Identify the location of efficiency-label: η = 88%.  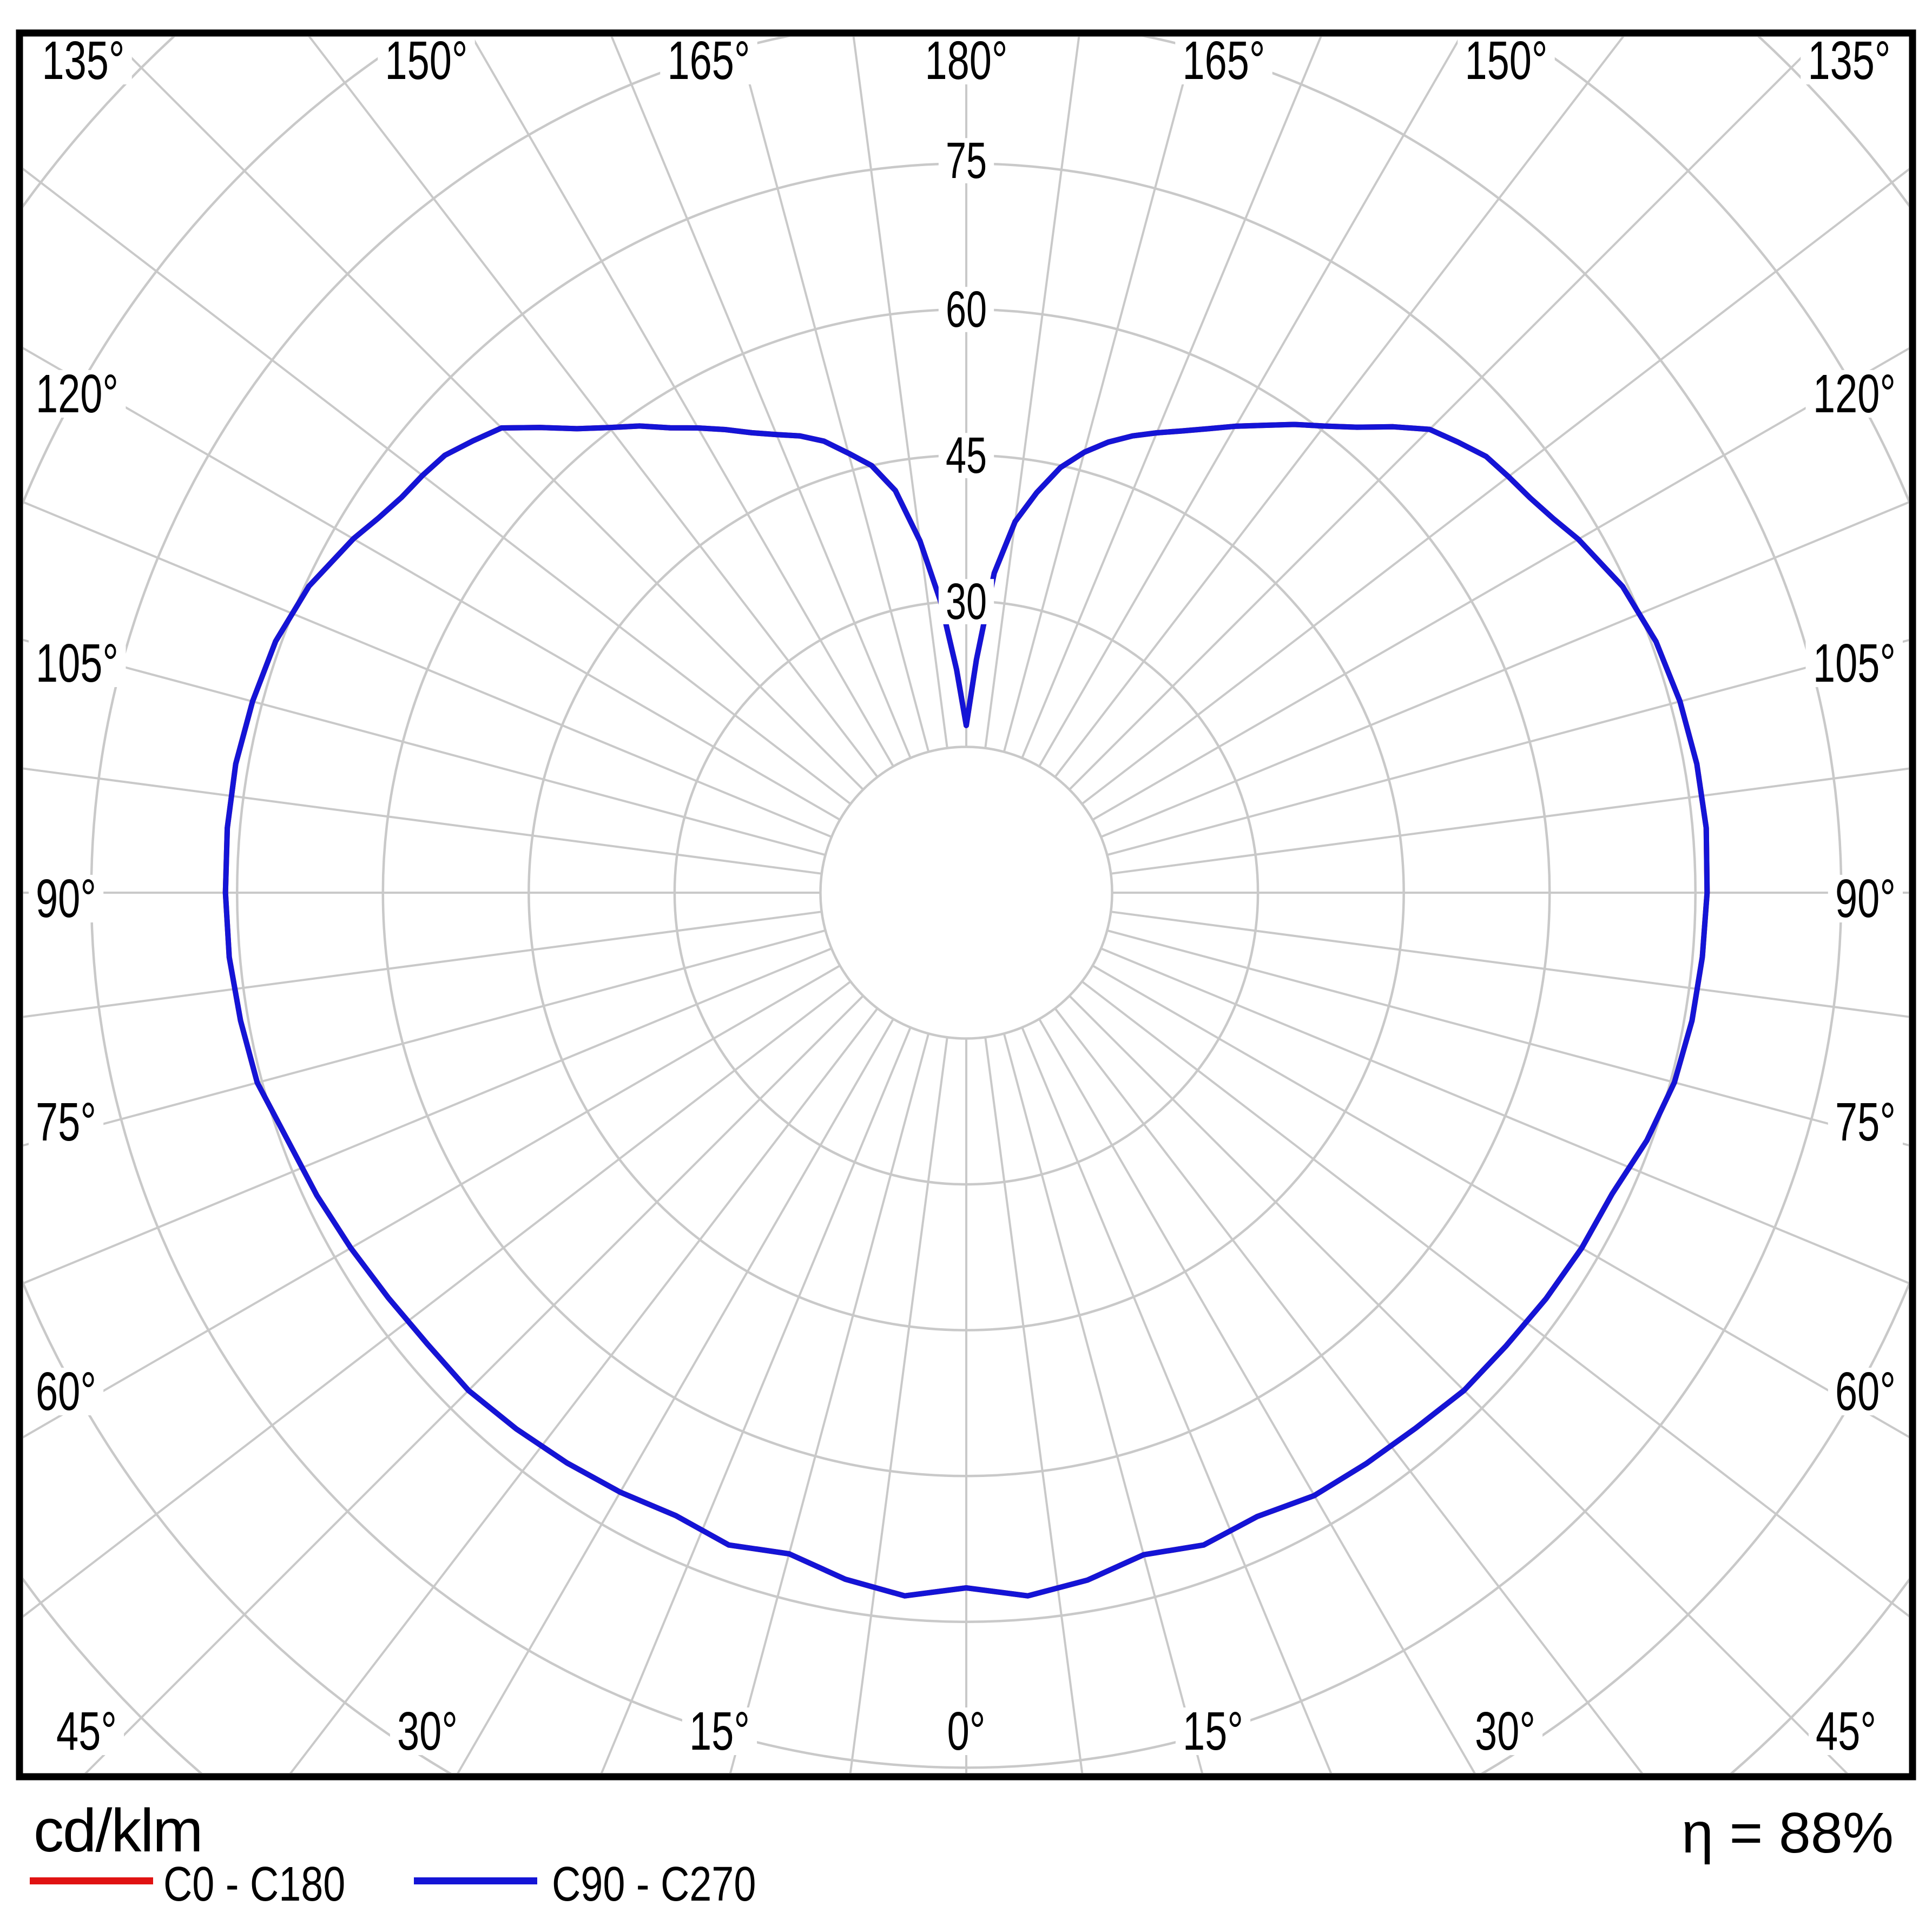
(1788, 1833).